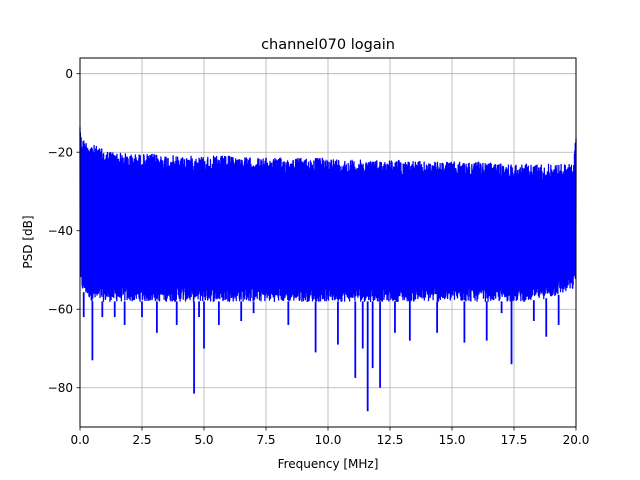 The image size is (640, 480). I want to click on y-tick-label: −80, so click(60, 388).